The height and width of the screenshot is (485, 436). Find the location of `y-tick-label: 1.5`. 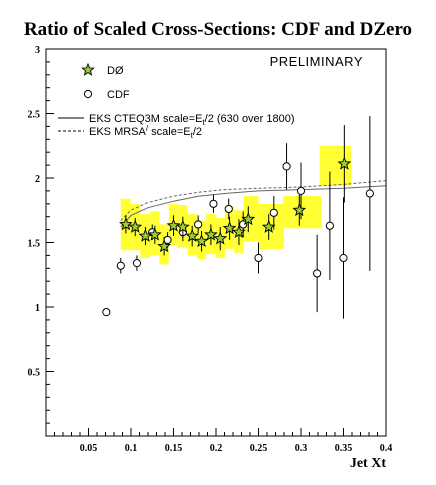

y-tick-label: 1.5 is located at coordinates (34, 244).